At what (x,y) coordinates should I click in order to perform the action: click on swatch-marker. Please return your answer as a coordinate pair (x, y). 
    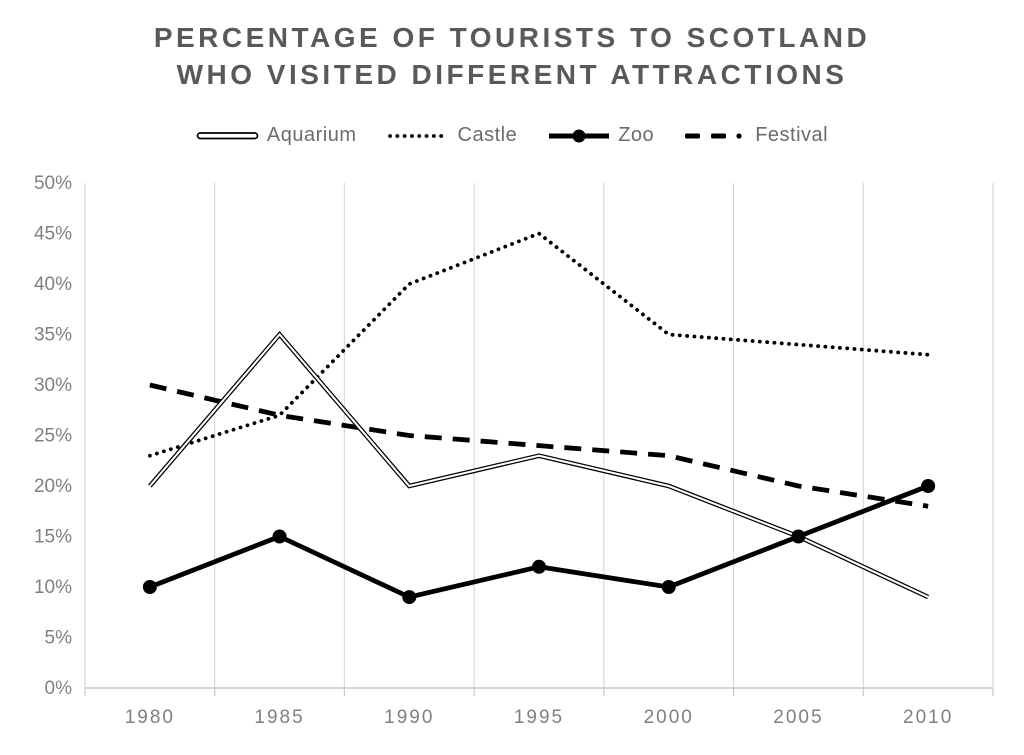
    Looking at the image, I should click on (579, 135).